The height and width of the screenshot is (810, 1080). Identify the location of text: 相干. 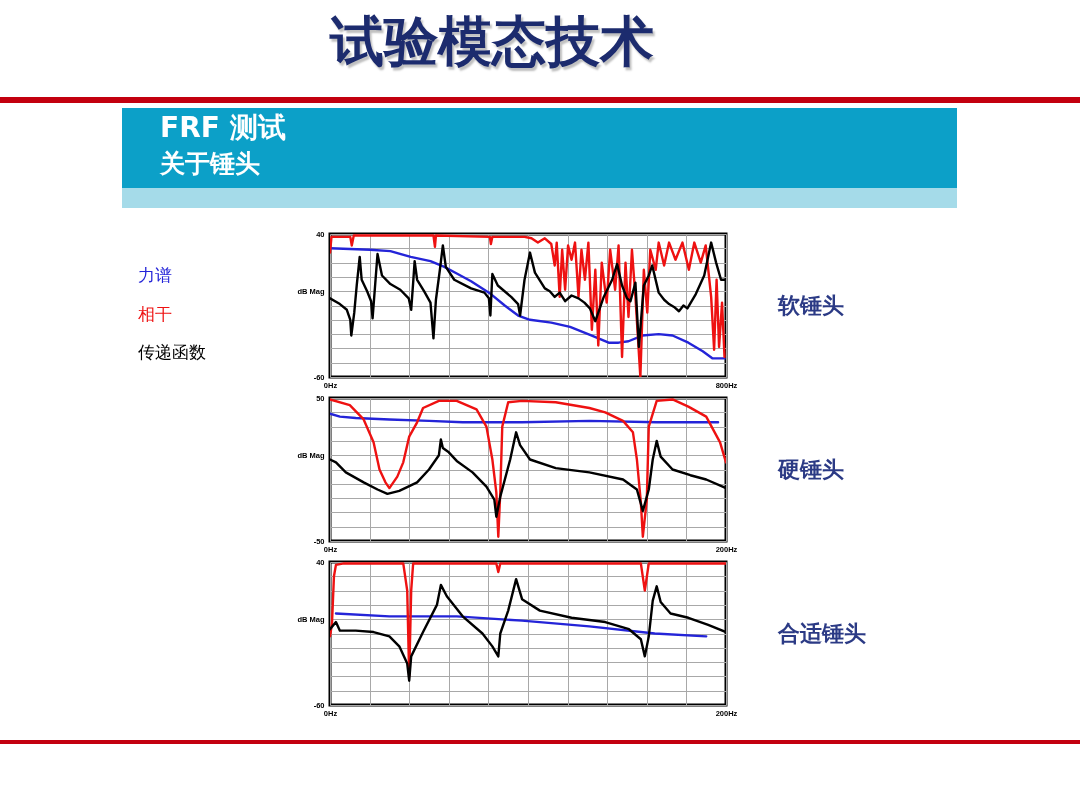
(155, 313).